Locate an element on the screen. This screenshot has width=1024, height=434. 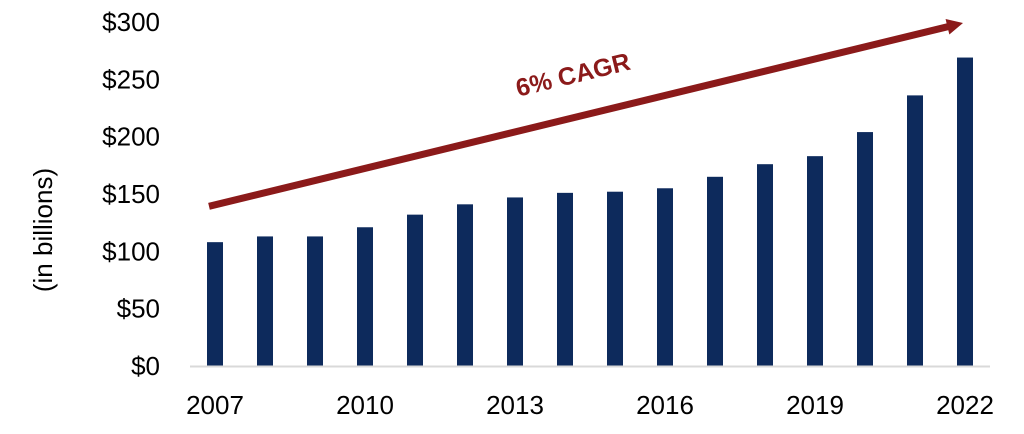
y-tick-label: $100 is located at coordinates (131, 251).